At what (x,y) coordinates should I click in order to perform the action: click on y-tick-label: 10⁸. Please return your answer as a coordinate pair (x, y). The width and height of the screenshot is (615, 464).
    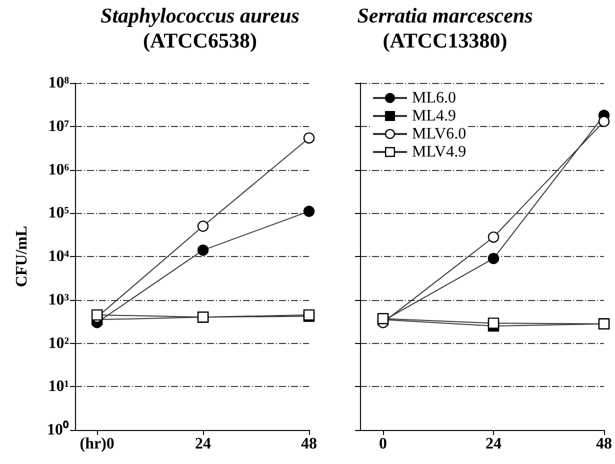
    Looking at the image, I should click on (59, 83).